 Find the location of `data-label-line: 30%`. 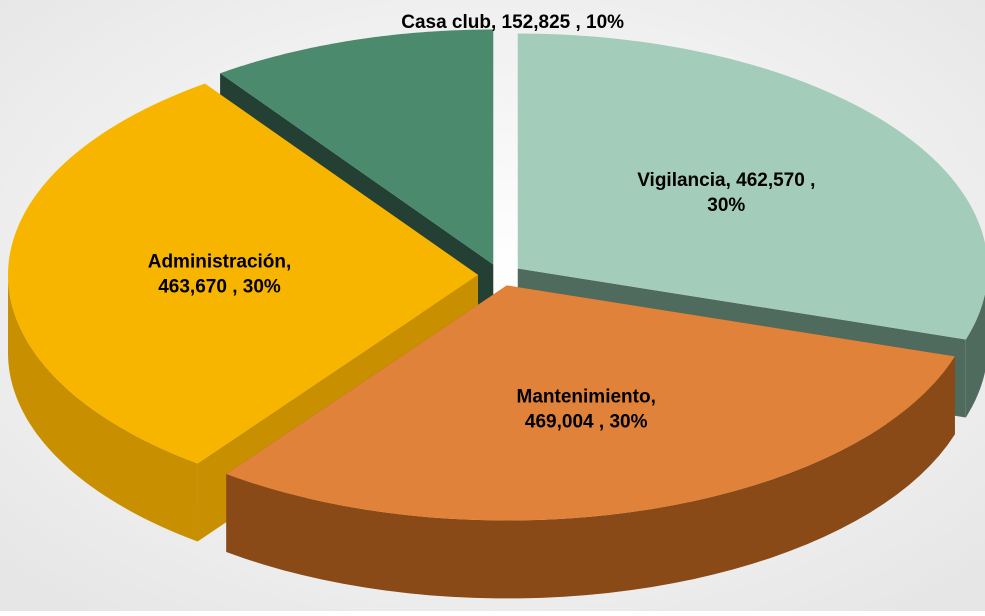

data-label-line: 30% is located at coordinates (726, 205).